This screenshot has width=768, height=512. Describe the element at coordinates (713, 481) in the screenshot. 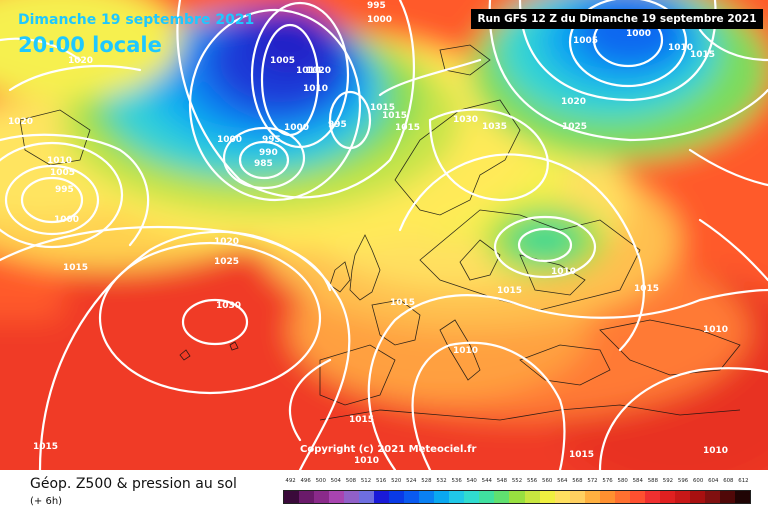

I see `scale-tick-label: 604` at that location.